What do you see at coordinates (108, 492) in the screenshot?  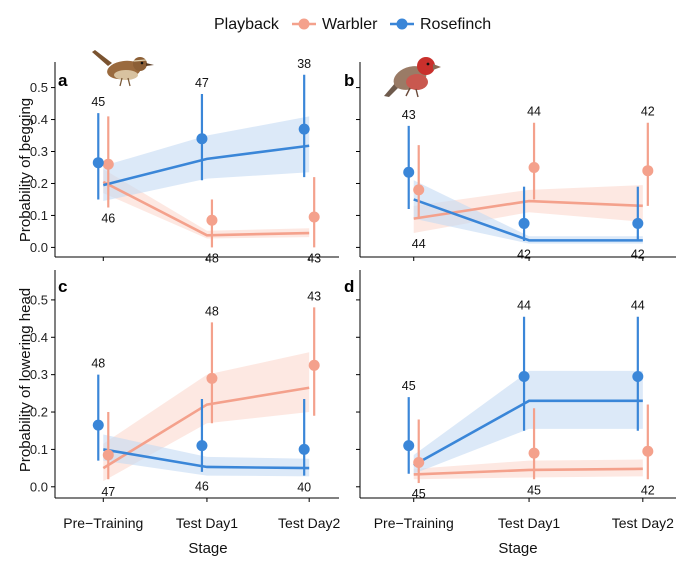 I see `sample-size-label-warbler: 47` at bounding box center [108, 492].